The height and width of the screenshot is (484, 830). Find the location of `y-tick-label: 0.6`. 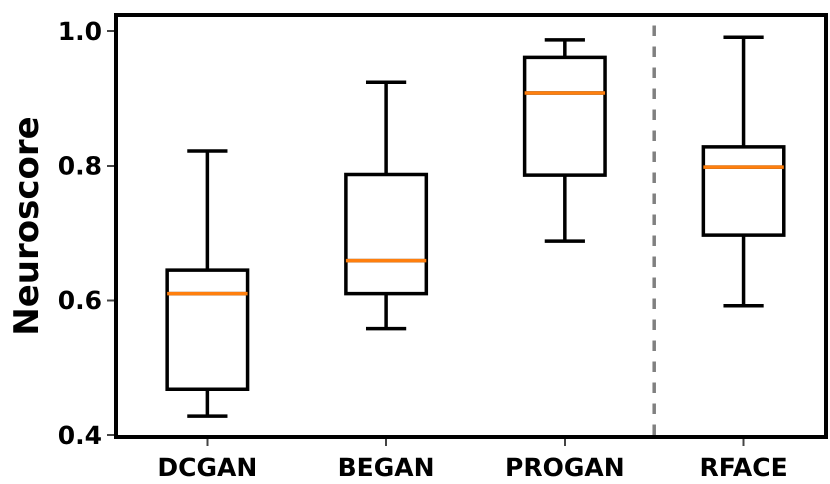

y-tick-label: 0.6 is located at coordinates (80, 301).